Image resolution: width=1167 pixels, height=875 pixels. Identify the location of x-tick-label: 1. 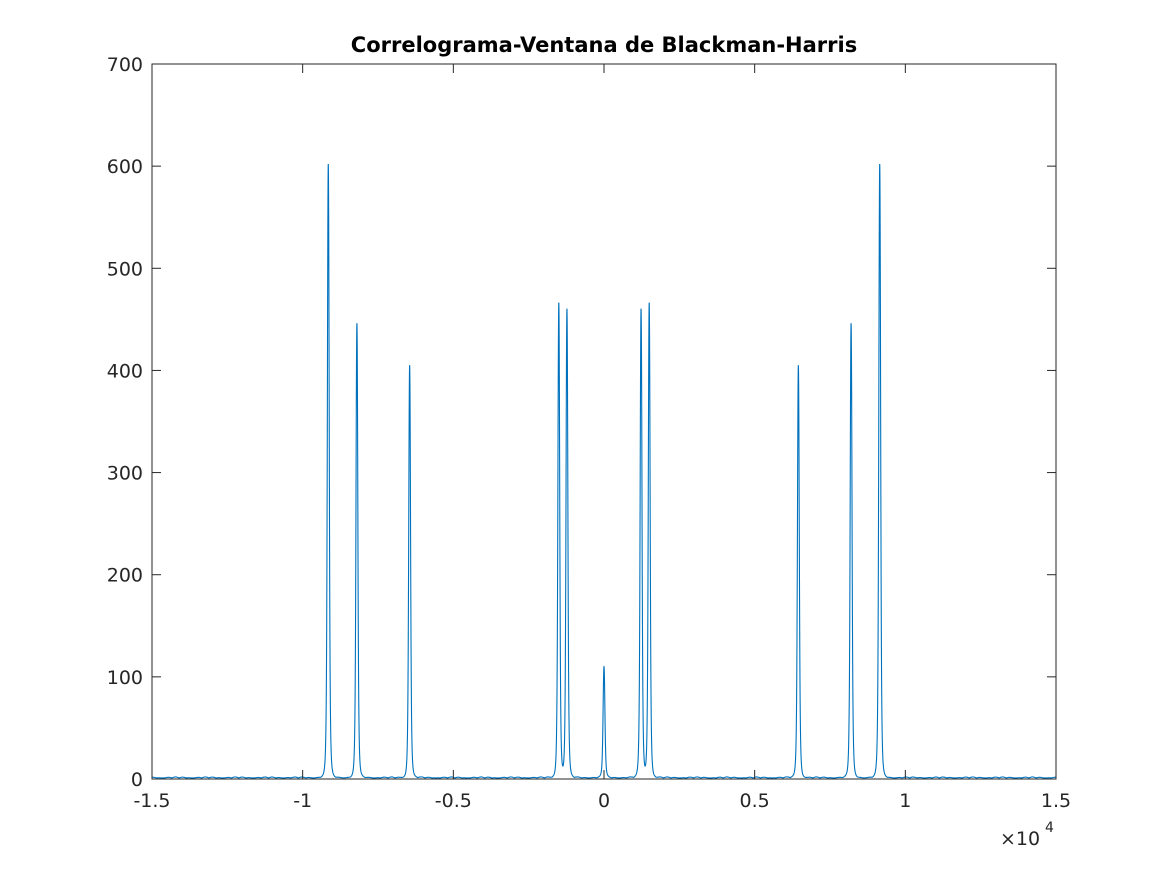
(905, 801).